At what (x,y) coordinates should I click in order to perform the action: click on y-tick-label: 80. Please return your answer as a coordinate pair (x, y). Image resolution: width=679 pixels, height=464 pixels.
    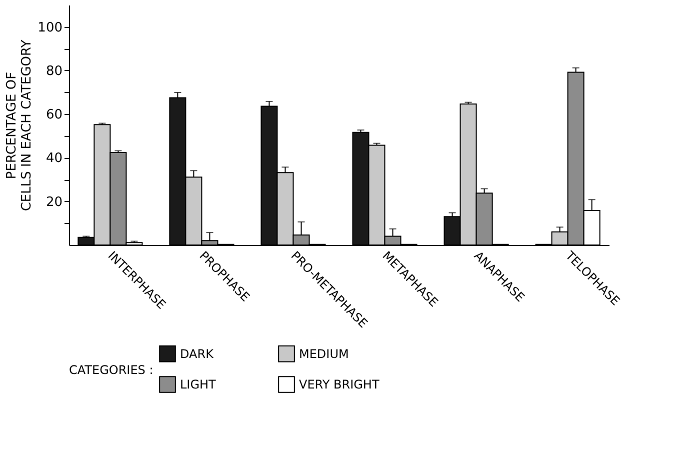
    Looking at the image, I should click on (54, 71).